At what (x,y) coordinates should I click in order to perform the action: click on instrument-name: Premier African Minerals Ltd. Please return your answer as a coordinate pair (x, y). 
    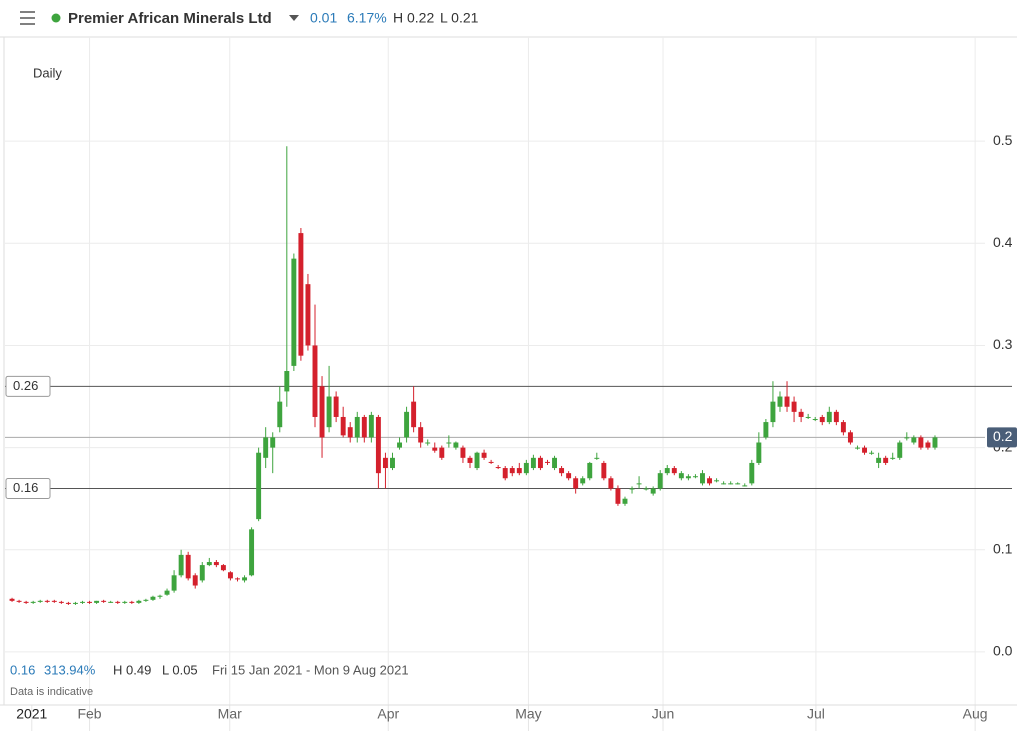
    Looking at the image, I should click on (170, 18).